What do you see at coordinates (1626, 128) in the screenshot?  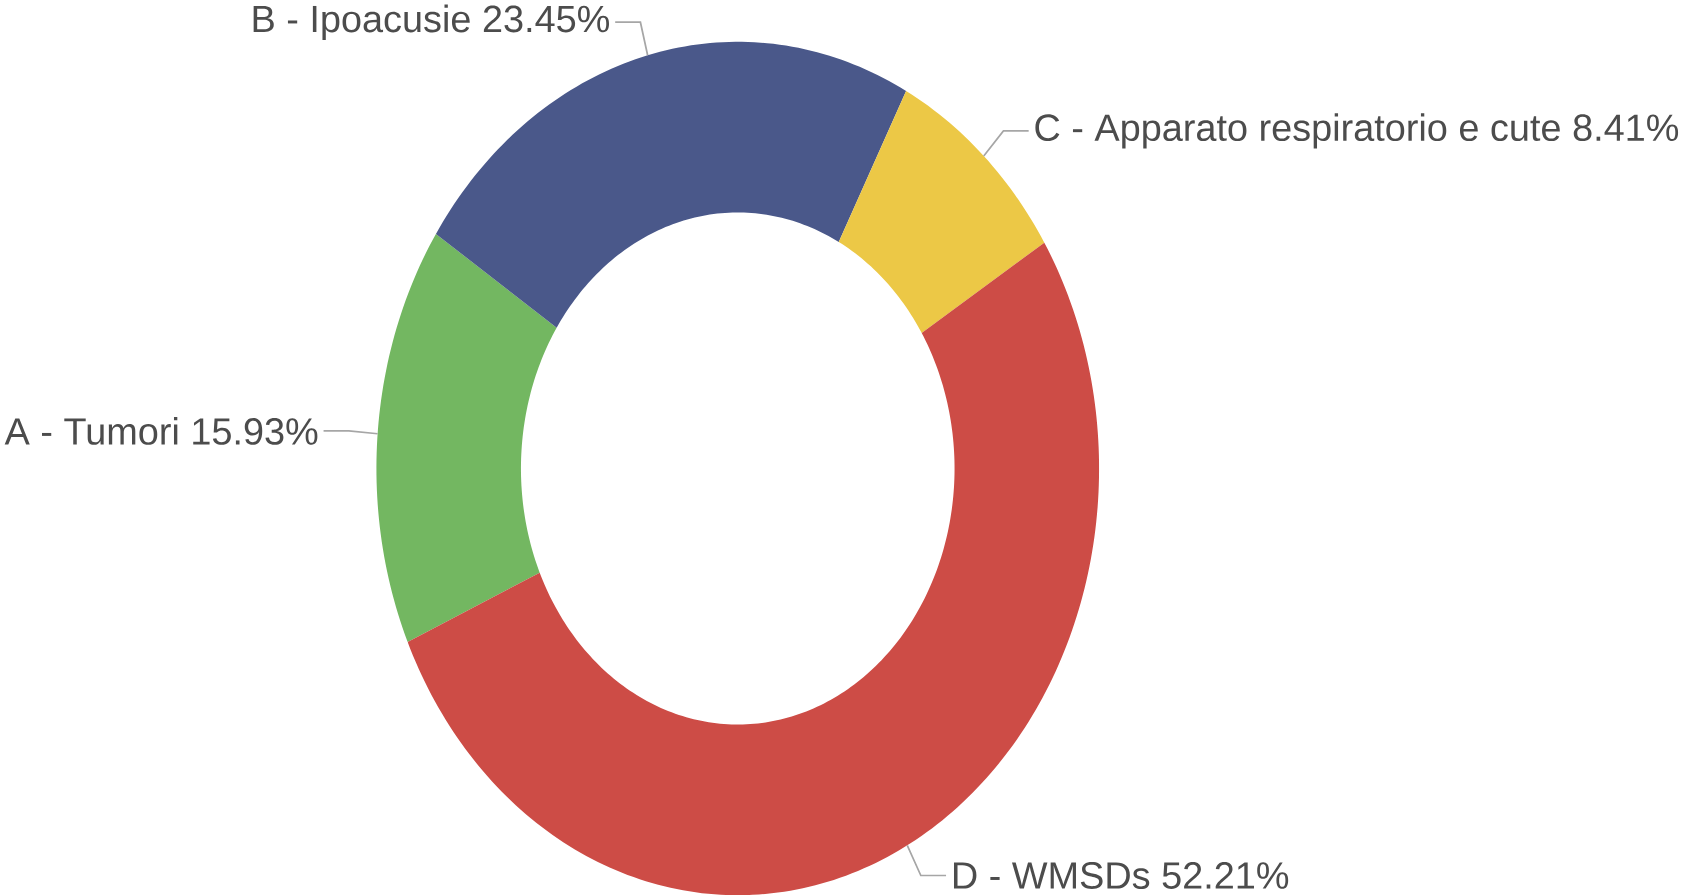 I see `data-label: 8.41%` at bounding box center [1626, 128].